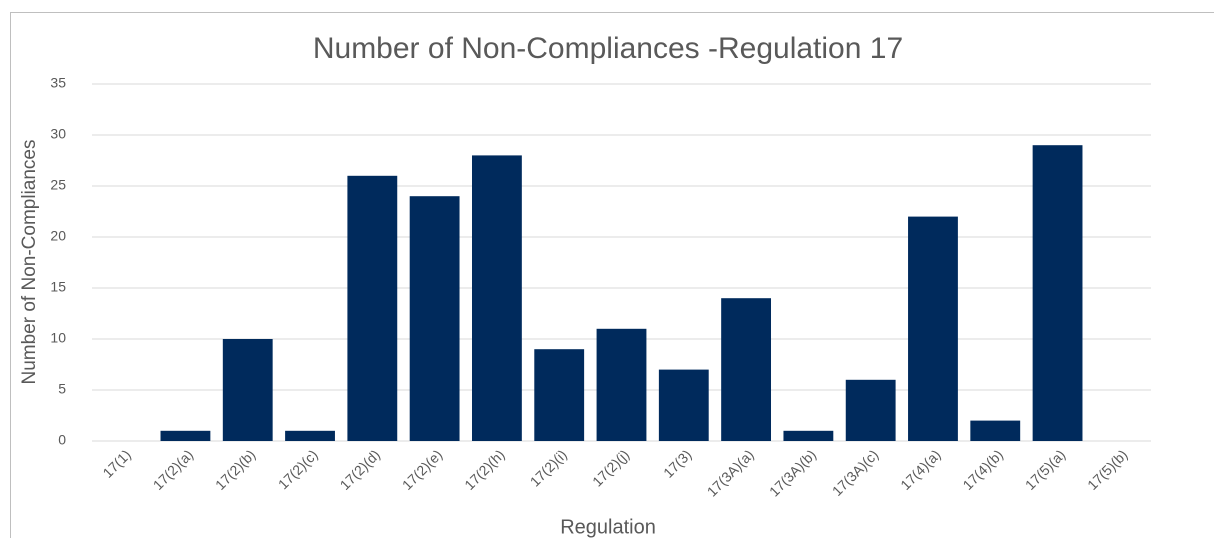 This screenshot has height=538, width=1214. What do you see at coordinates (548, 467) in the screenshot?
I see `x-tick-label: 17(2)(i)` at bounding box center [548, 467].